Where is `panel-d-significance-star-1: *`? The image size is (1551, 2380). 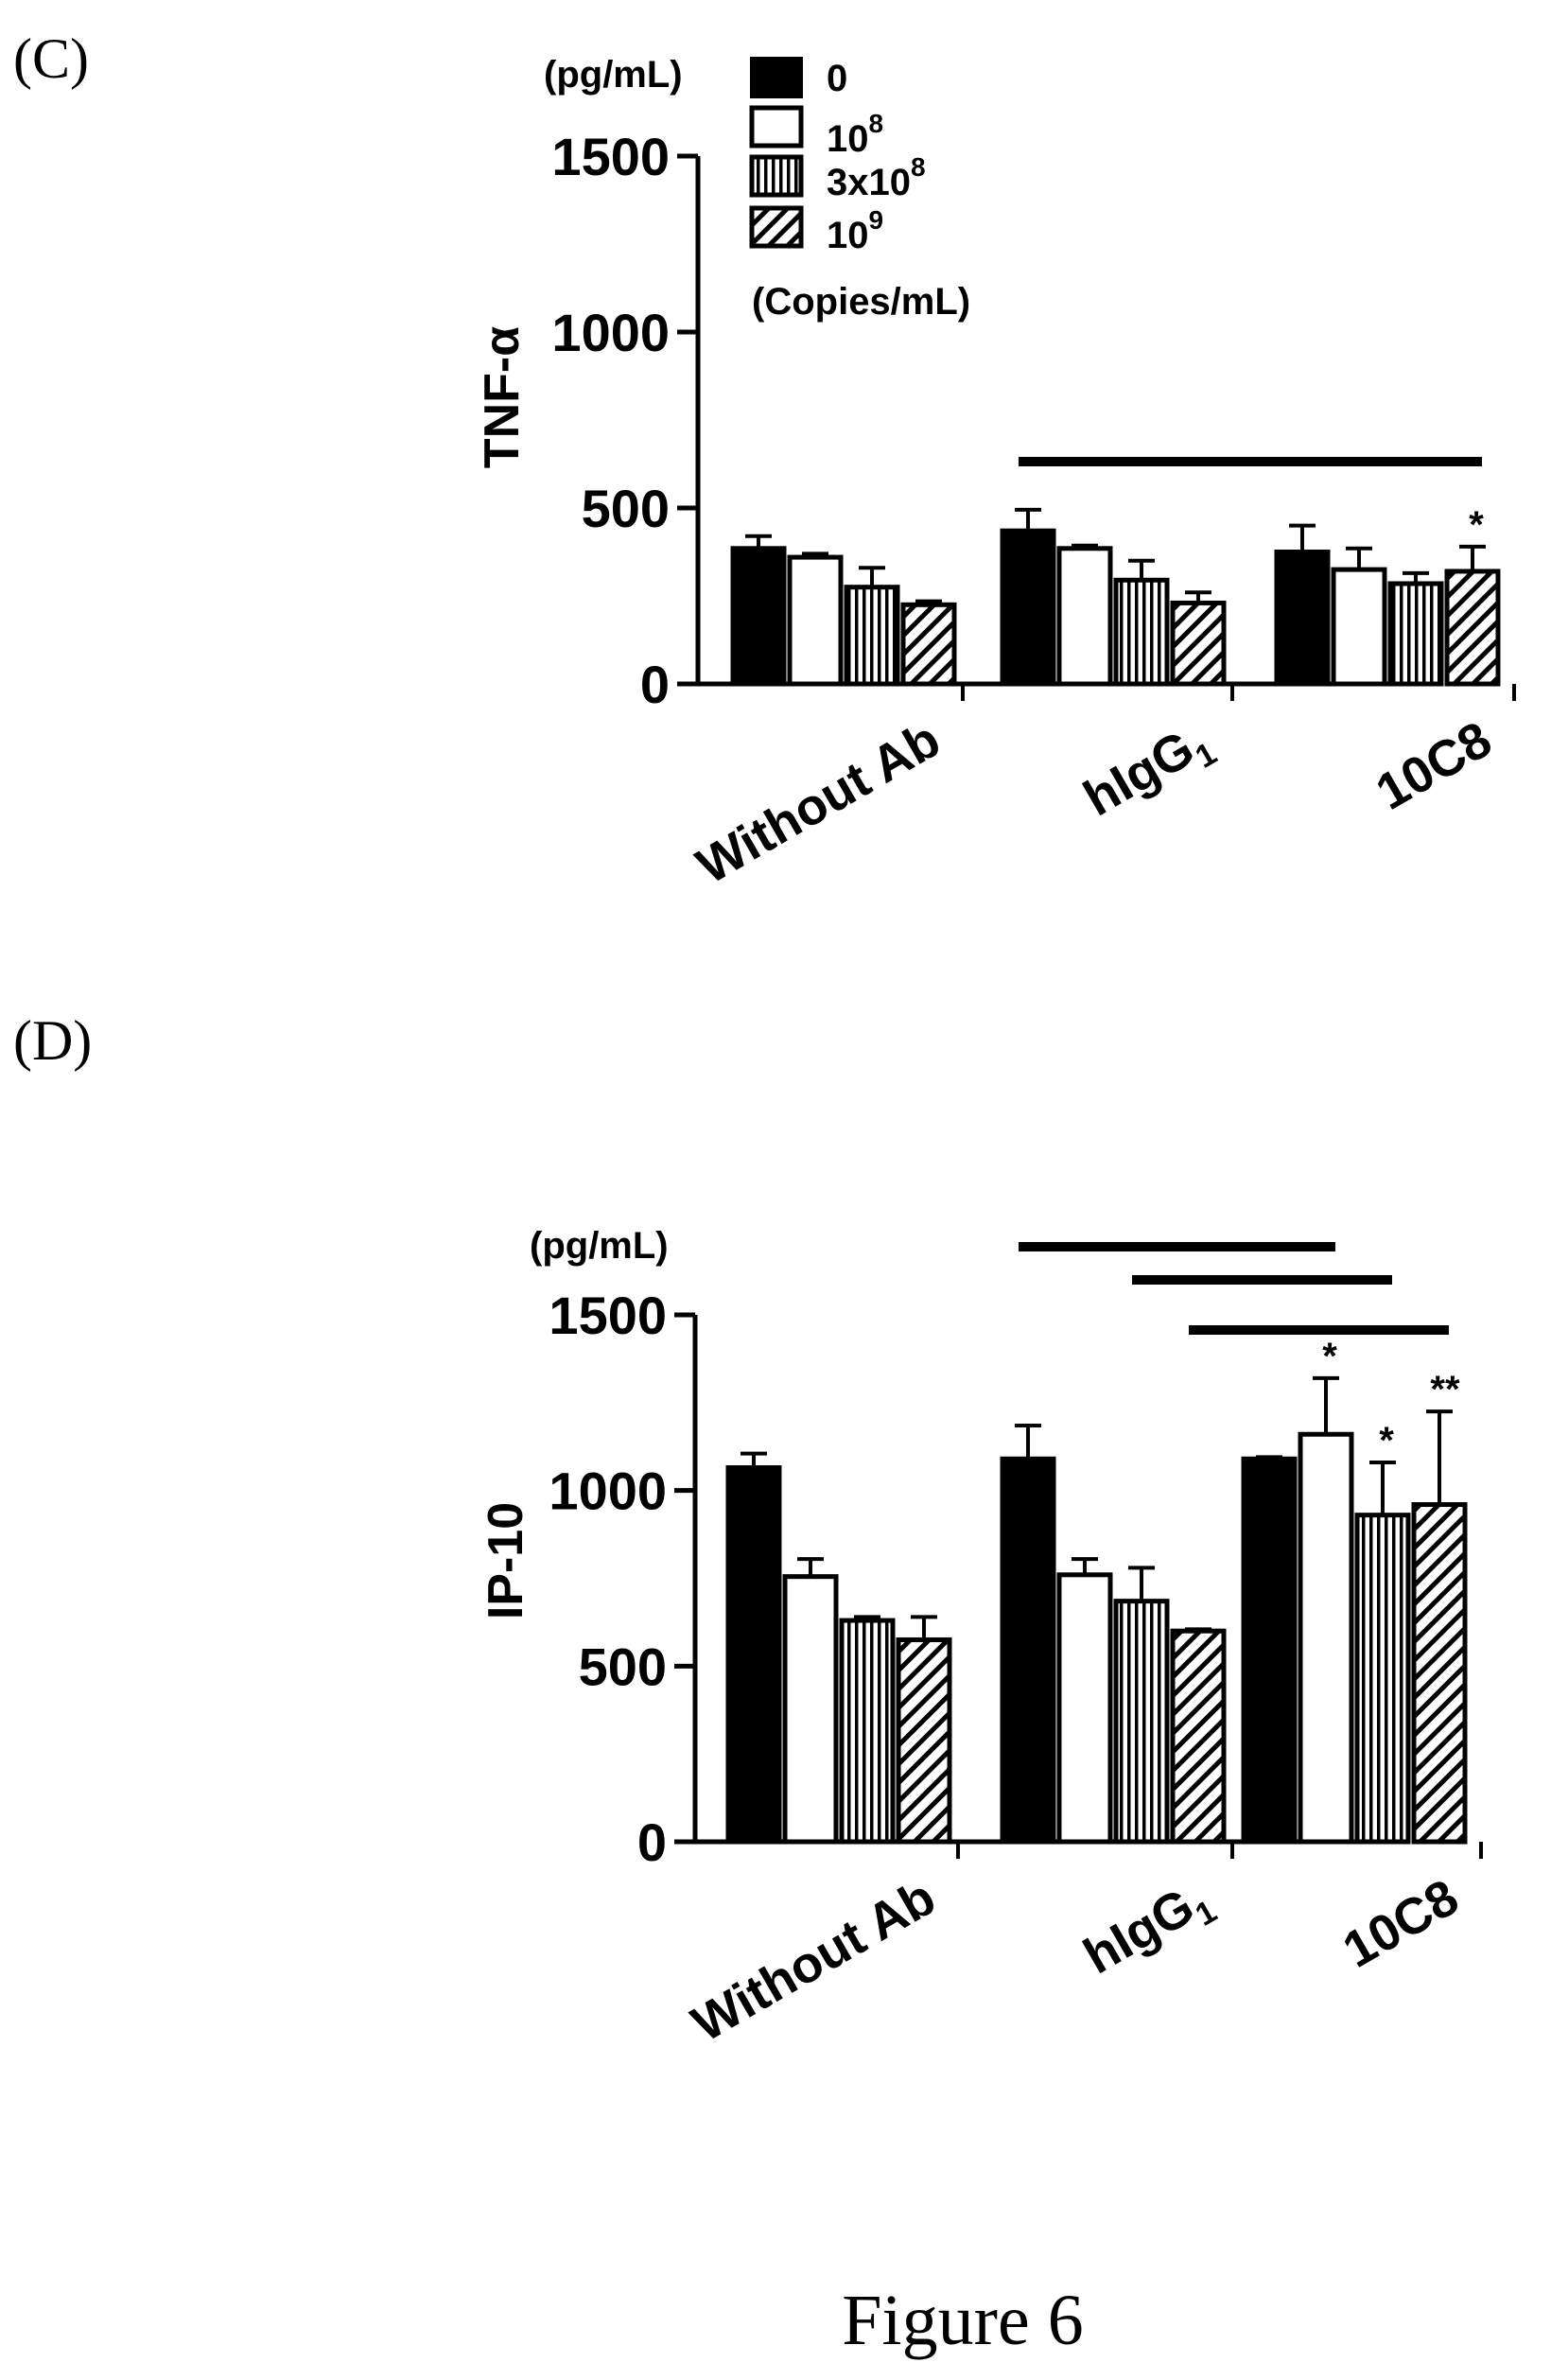 panel-d-significance-star-1: * is located at coordinates (1386, 1440).